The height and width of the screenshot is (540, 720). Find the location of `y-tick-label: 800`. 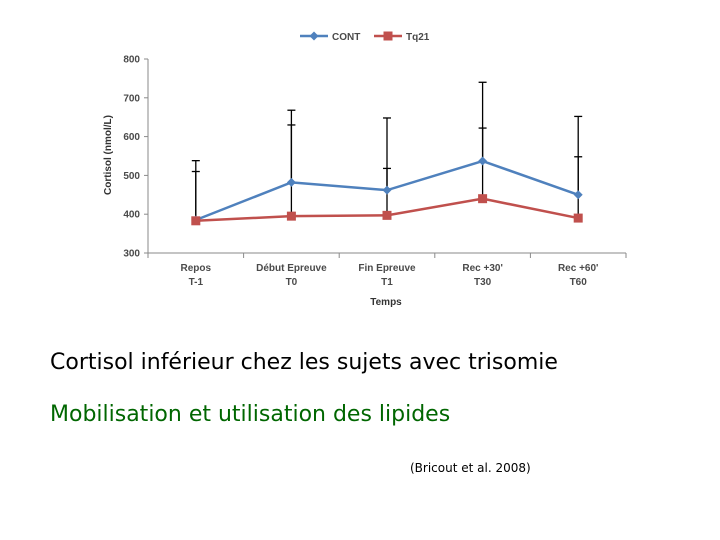

y-tick-label: 800 is located at coordinates (131, 60).